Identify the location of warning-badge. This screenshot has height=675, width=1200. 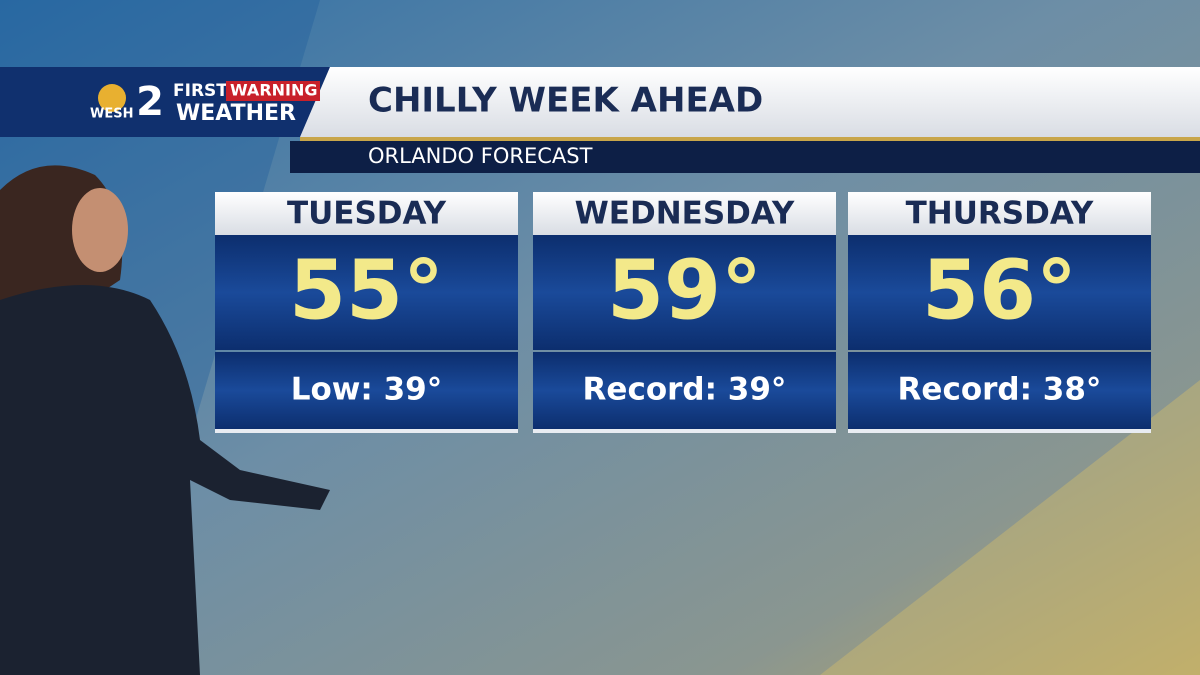
(273, 91).